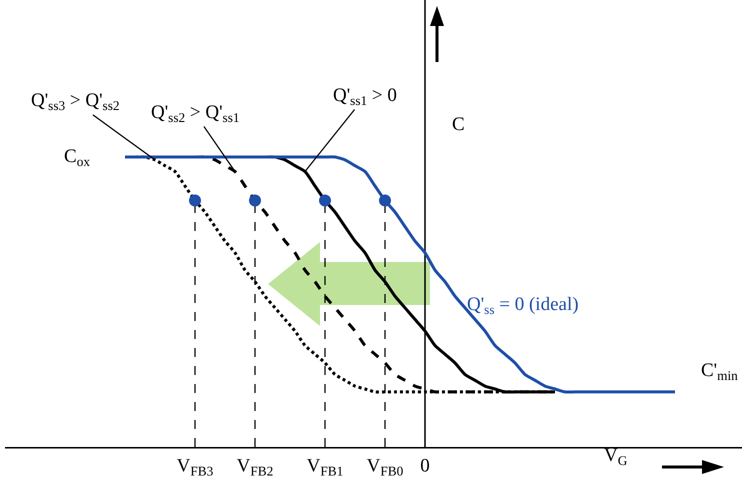  What do you see at coordinates (616, 456) in the screenshot?
I see `x-axis-title: V$_{G}$` at bounding box center [616, 456].